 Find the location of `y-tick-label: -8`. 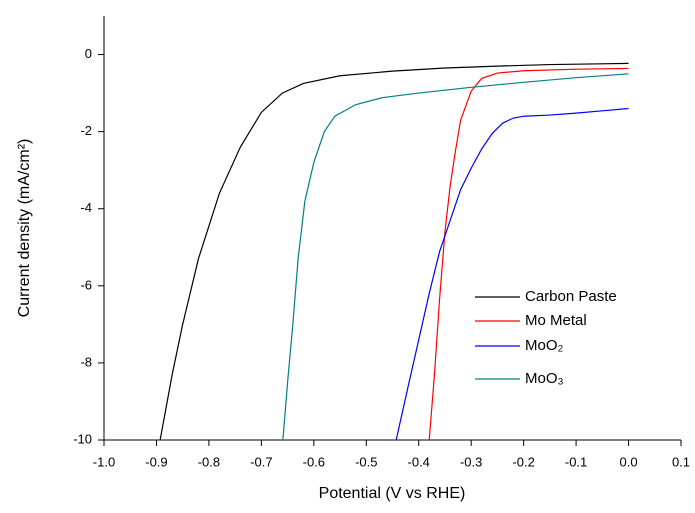

y-tick-label: -8 is located at coordinates (86, 361).